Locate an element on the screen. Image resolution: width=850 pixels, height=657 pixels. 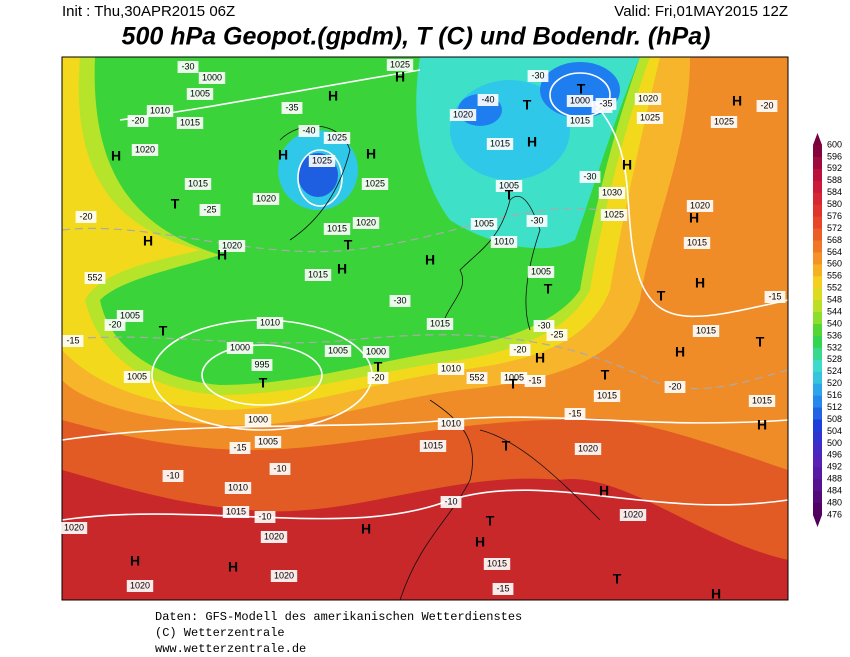
color-bar-label: 500 is located at coordinates (834, 443).